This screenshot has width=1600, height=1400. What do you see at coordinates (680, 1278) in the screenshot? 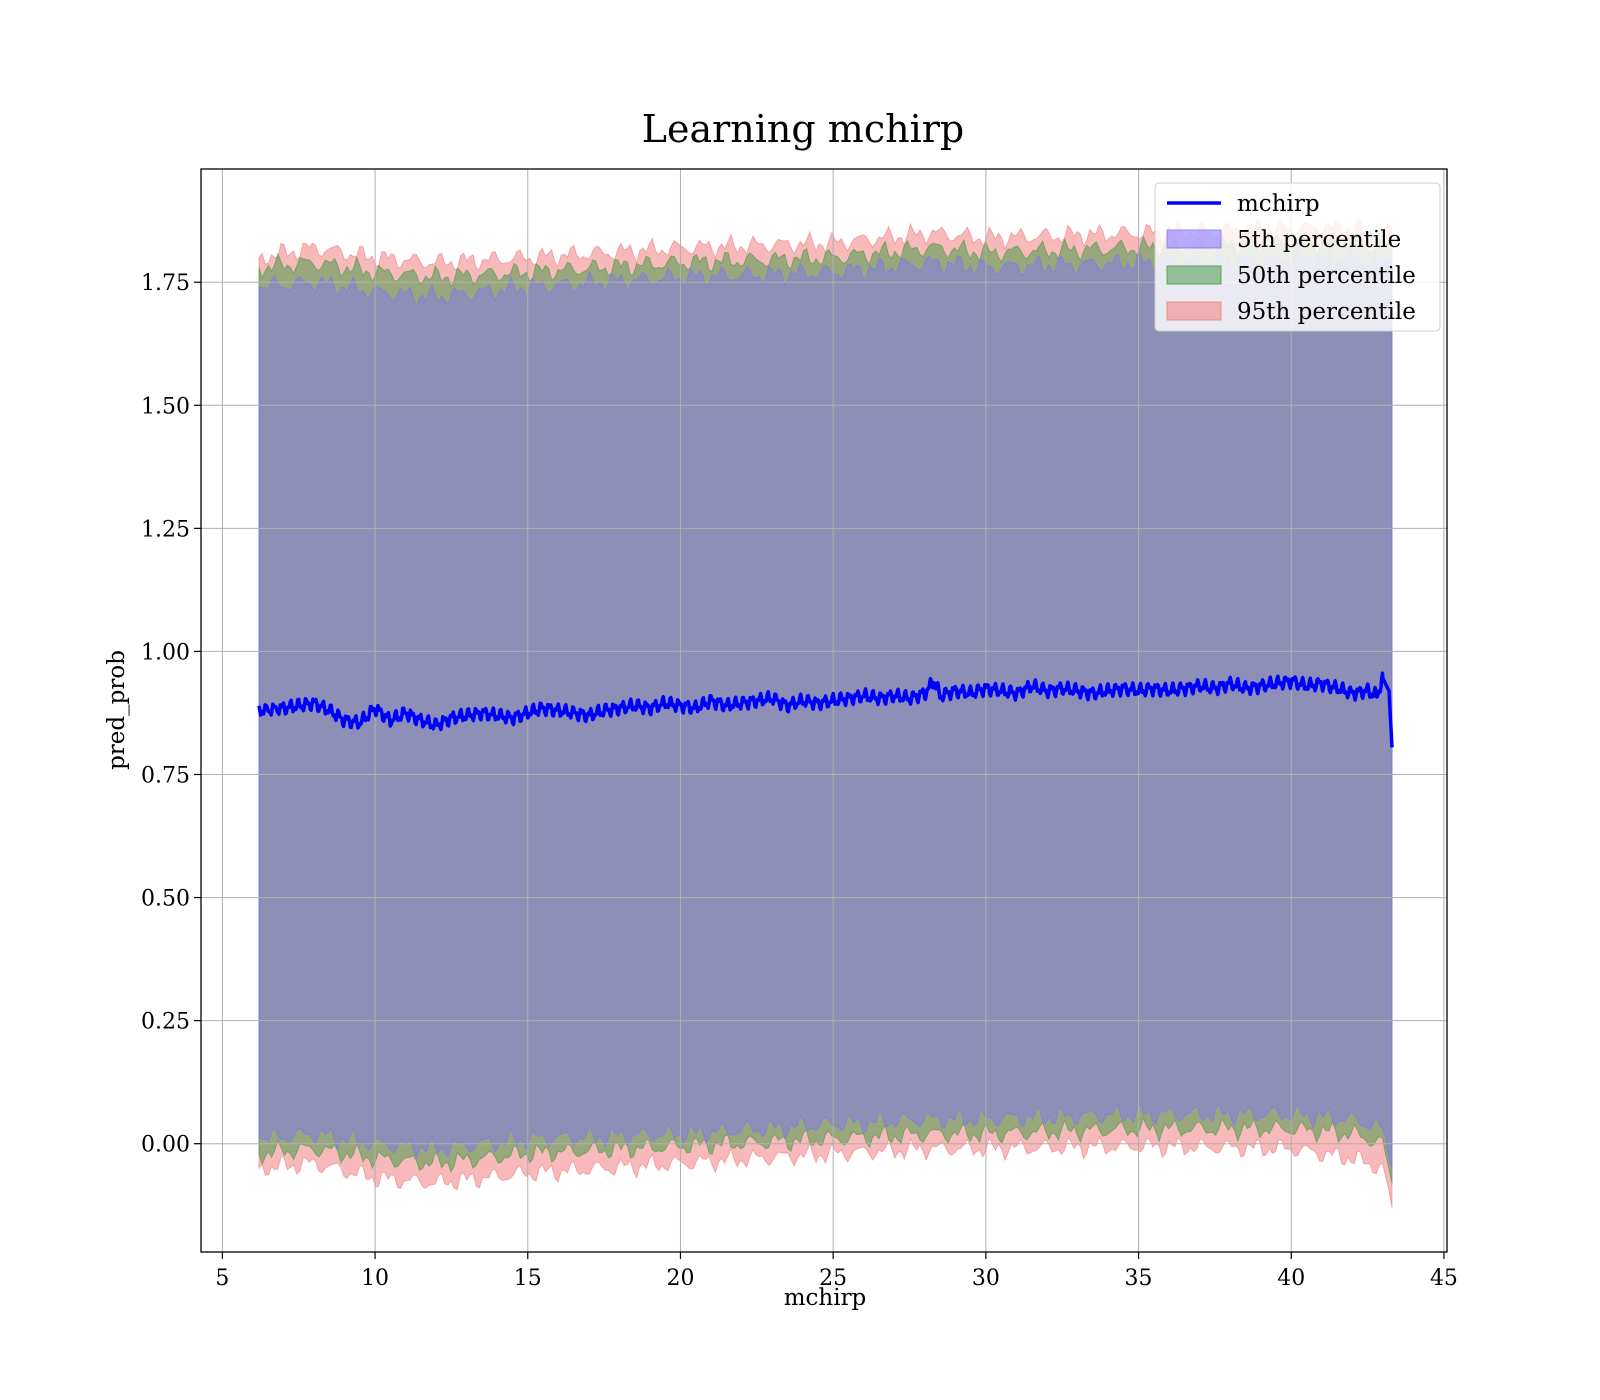
I see `x-tick-label: 20` at bounding box center [680, 1278].